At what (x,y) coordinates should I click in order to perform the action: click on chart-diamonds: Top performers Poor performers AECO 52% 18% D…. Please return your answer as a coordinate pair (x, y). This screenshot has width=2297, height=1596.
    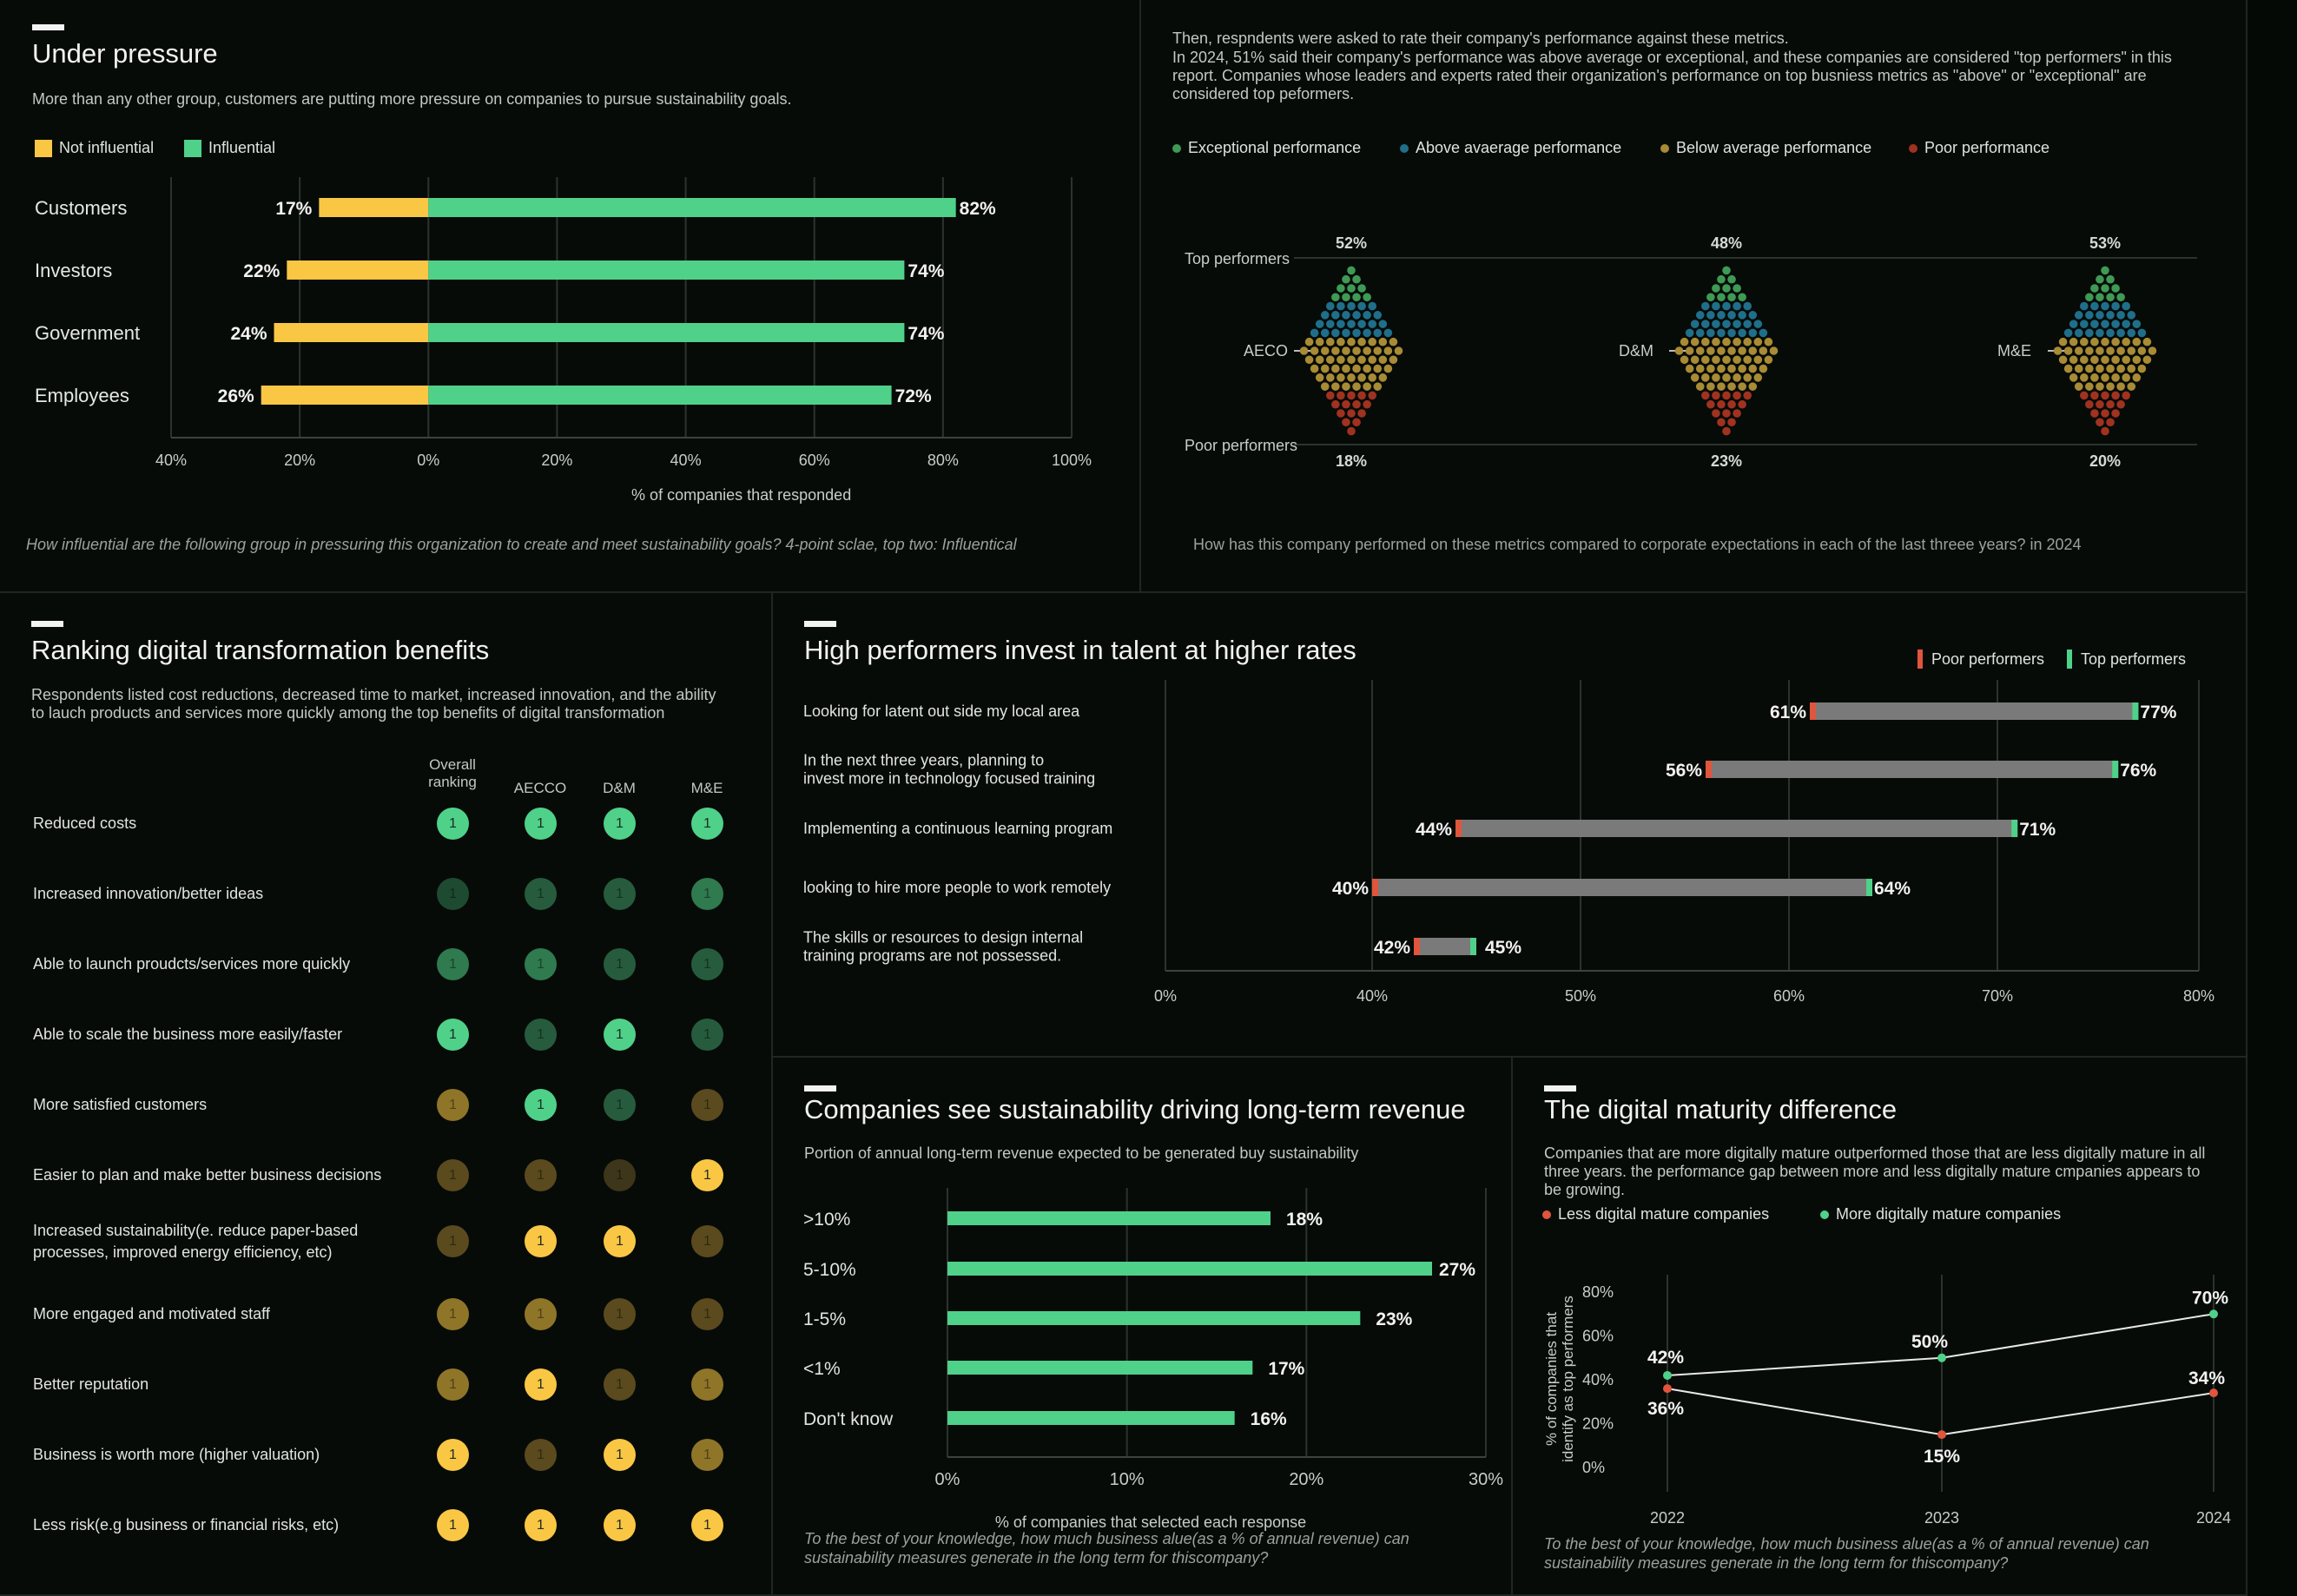
    Looking at the image, I should click on (1691, 352).